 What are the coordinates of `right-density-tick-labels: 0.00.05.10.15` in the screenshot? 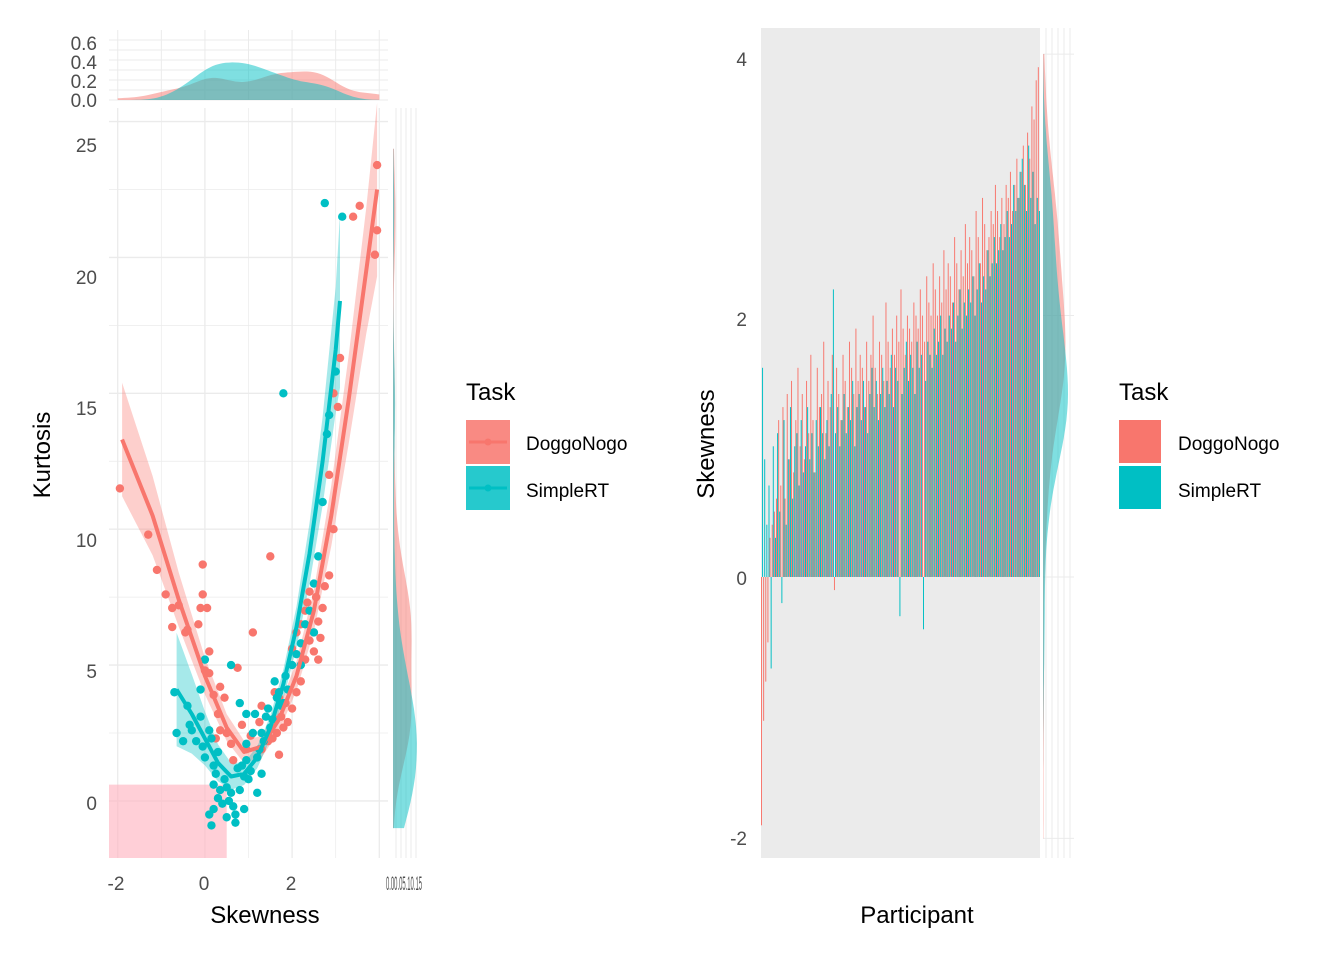 It's located at (404, 884).